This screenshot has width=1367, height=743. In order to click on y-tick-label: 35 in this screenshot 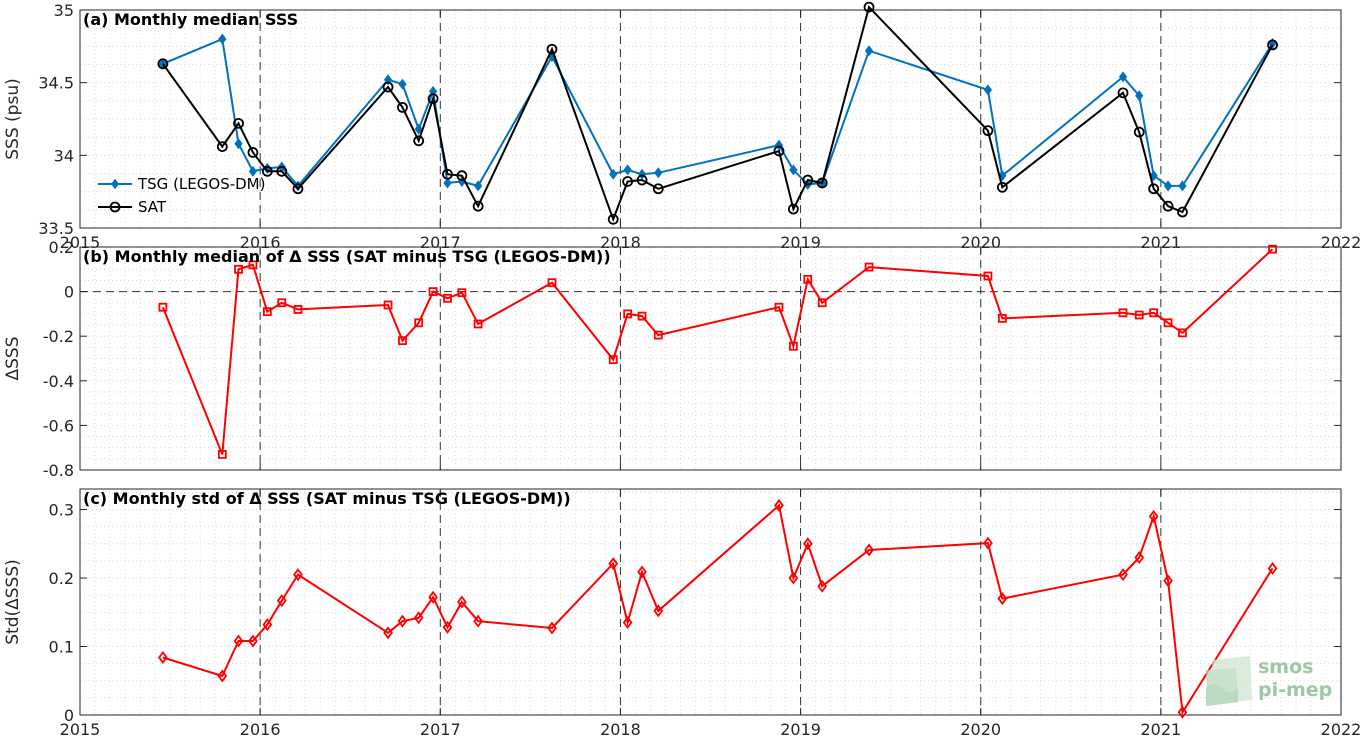, I will do `click(64, 10)`.